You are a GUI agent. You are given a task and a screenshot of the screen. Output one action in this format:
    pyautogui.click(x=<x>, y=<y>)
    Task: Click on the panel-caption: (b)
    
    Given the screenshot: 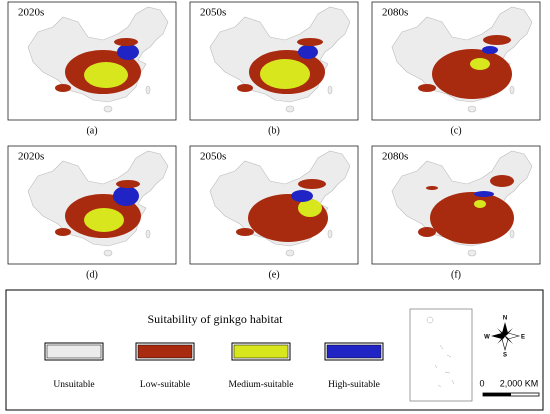 What is the action you would take?
    pyautogui.click(x=274, y=130)
    